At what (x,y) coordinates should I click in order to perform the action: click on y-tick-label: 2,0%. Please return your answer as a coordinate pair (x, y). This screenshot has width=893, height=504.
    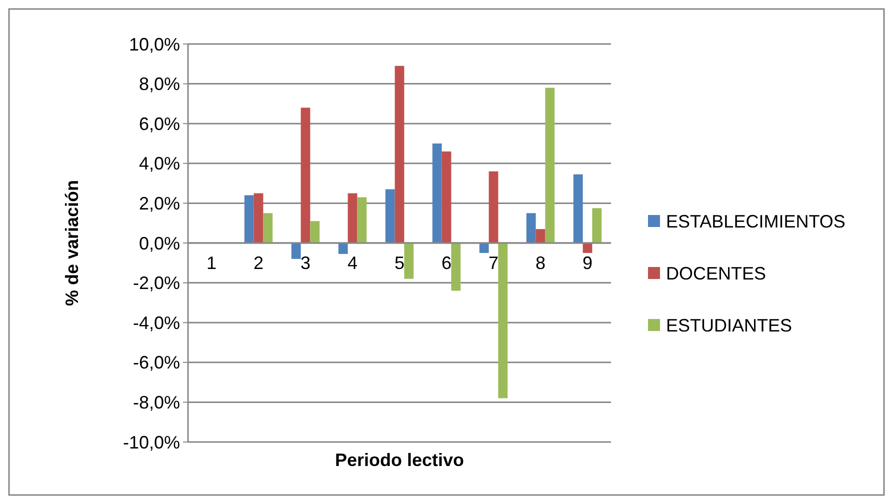
    Looking at the image, I should click on (159, 204).